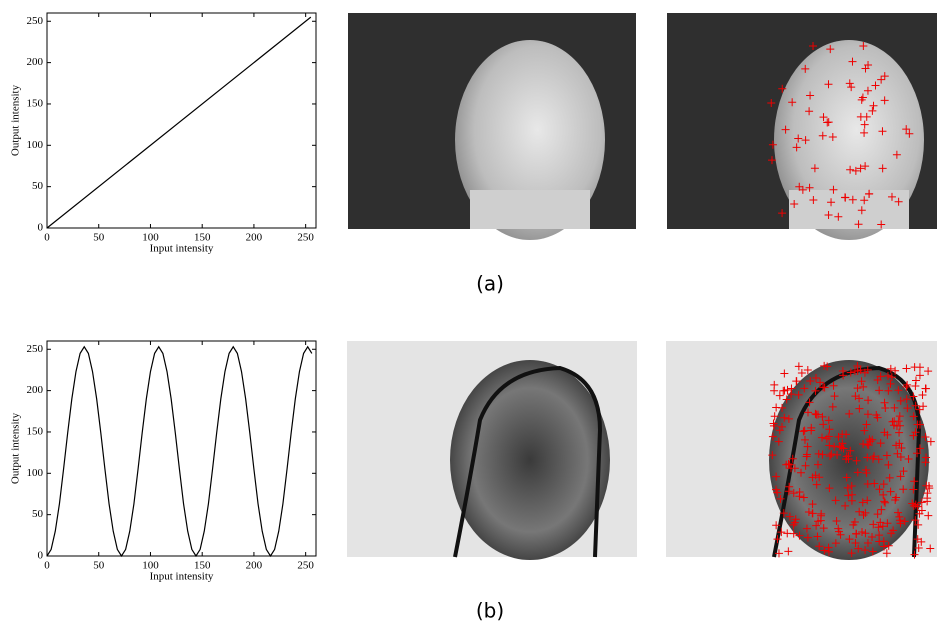  I want to click on caption: (a), so click(490, 284).